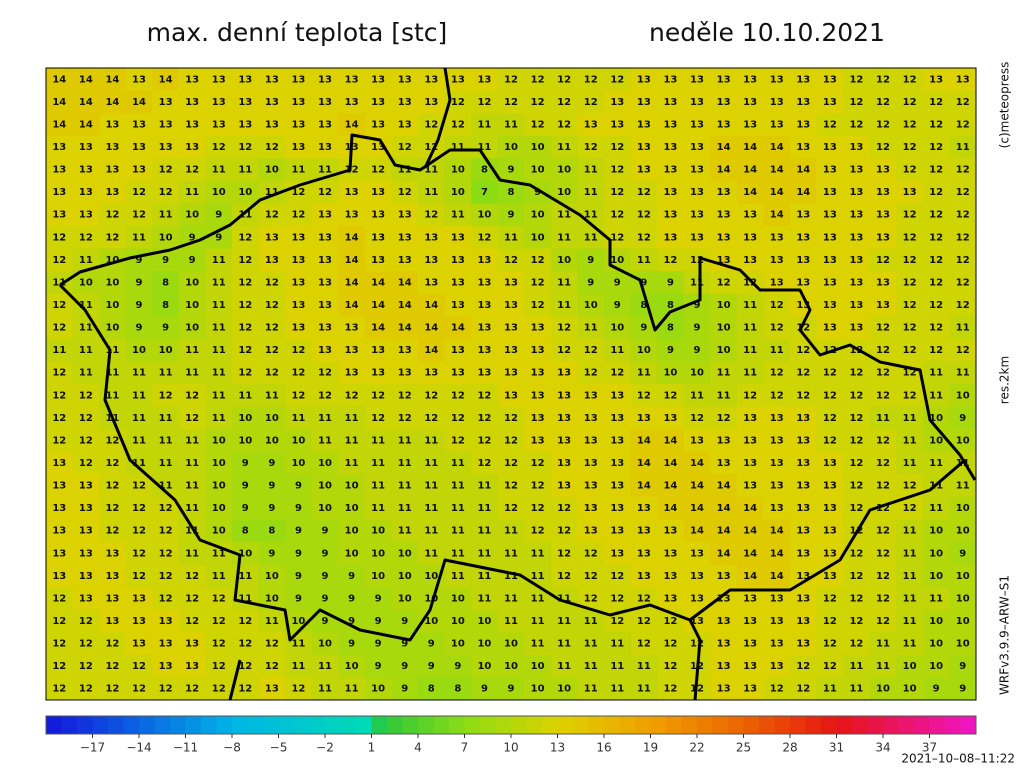  I want to click on colorbar-tick-label: 7, so click(465, 748).